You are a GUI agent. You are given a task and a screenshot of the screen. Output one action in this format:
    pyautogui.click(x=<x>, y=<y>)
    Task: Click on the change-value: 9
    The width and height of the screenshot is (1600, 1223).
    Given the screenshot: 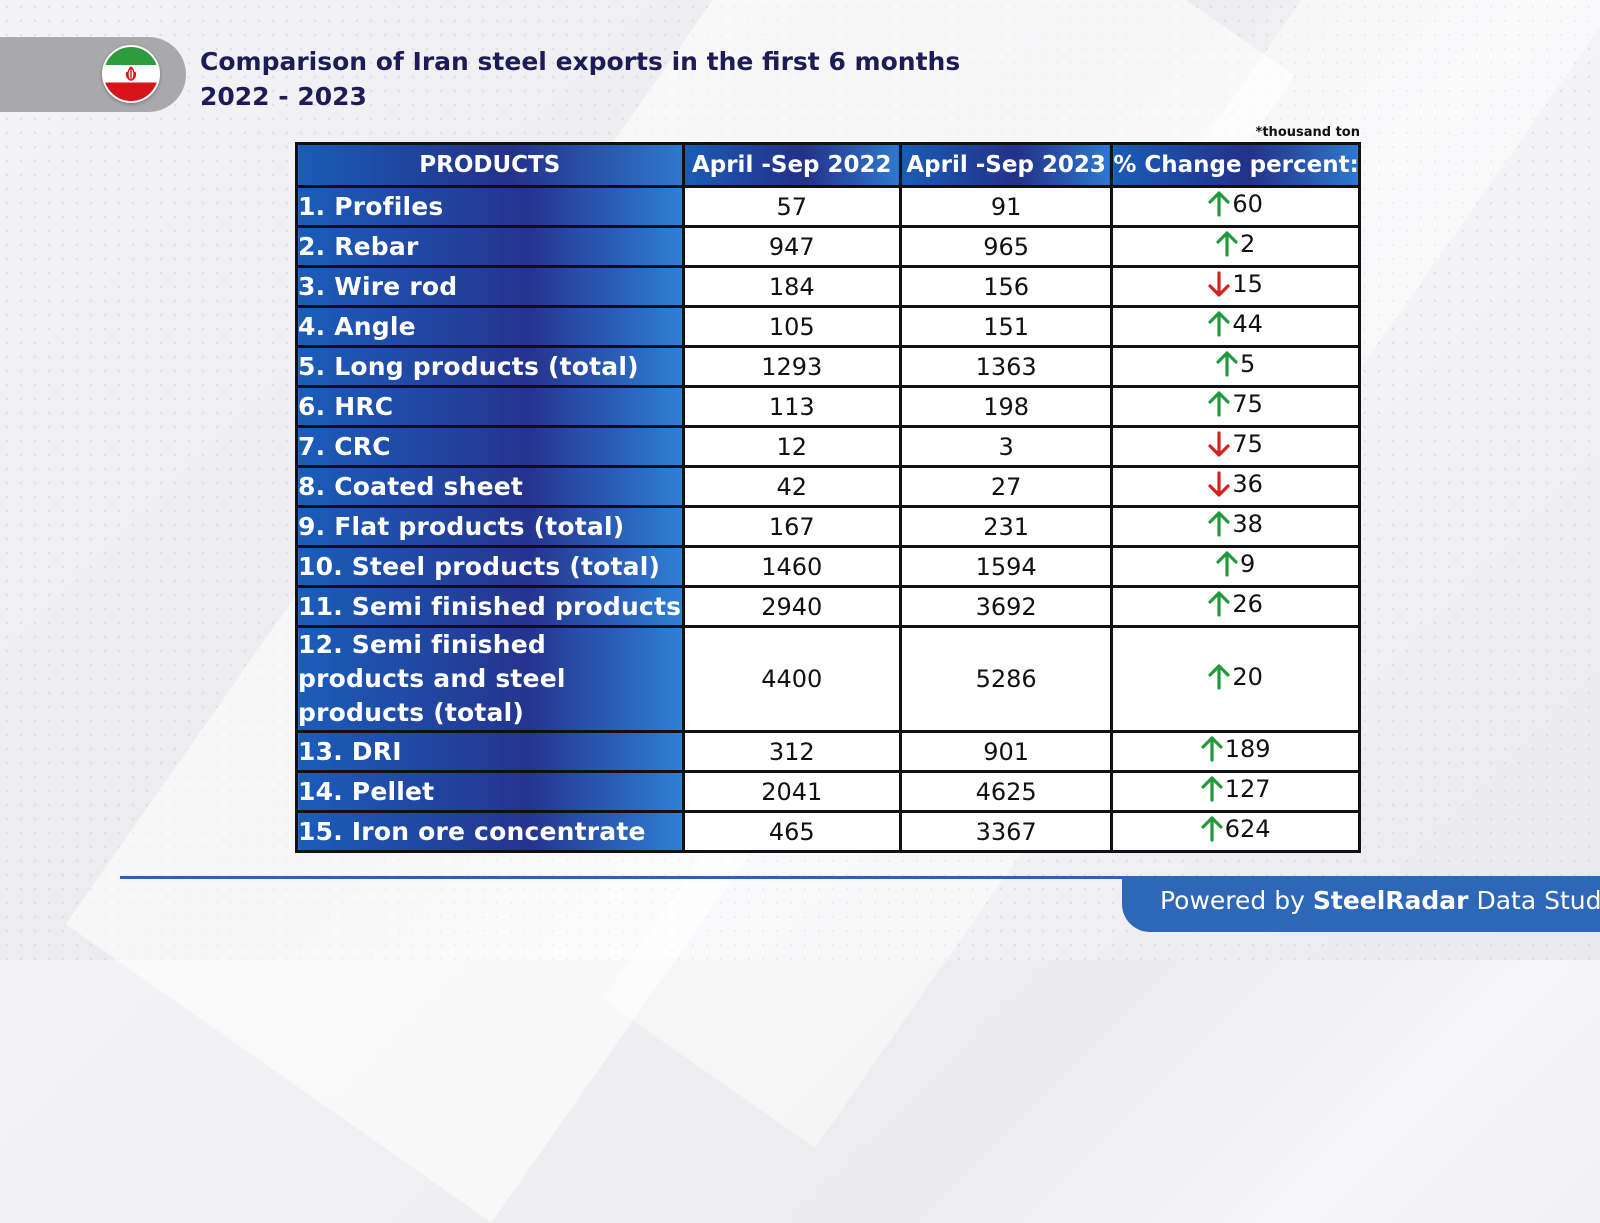 What is the action you would take?
    pyautogui.click(x=1248, y=564)
    